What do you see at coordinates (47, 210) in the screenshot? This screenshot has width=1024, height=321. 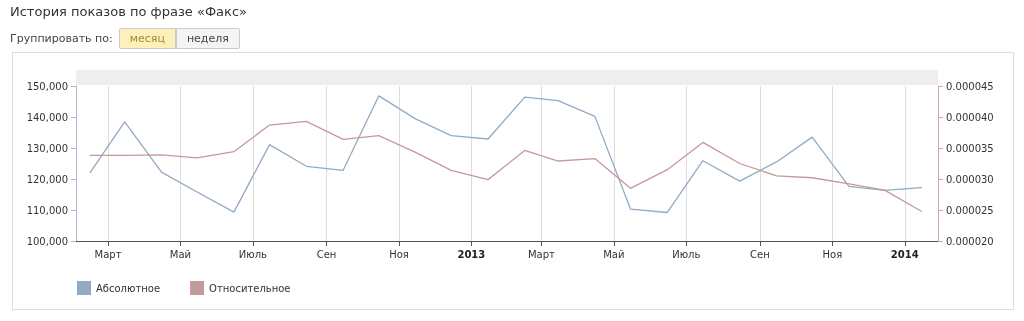 I see `y-tick-label: 110,000` at bounding box center [47, 210].